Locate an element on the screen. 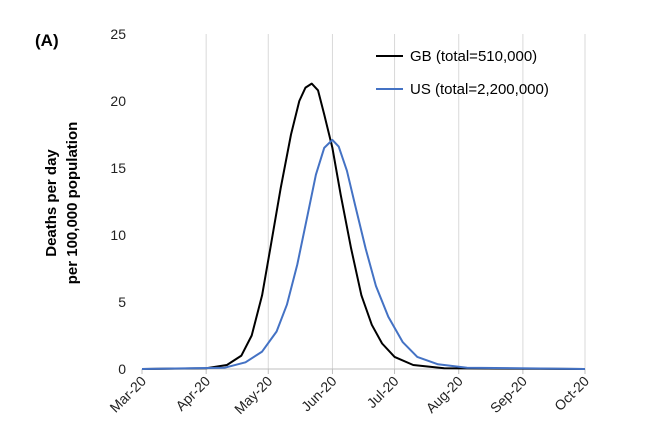 This screenshot has height=448, width=651. y-tick-label: 0 is located at coordinates (122, 369).